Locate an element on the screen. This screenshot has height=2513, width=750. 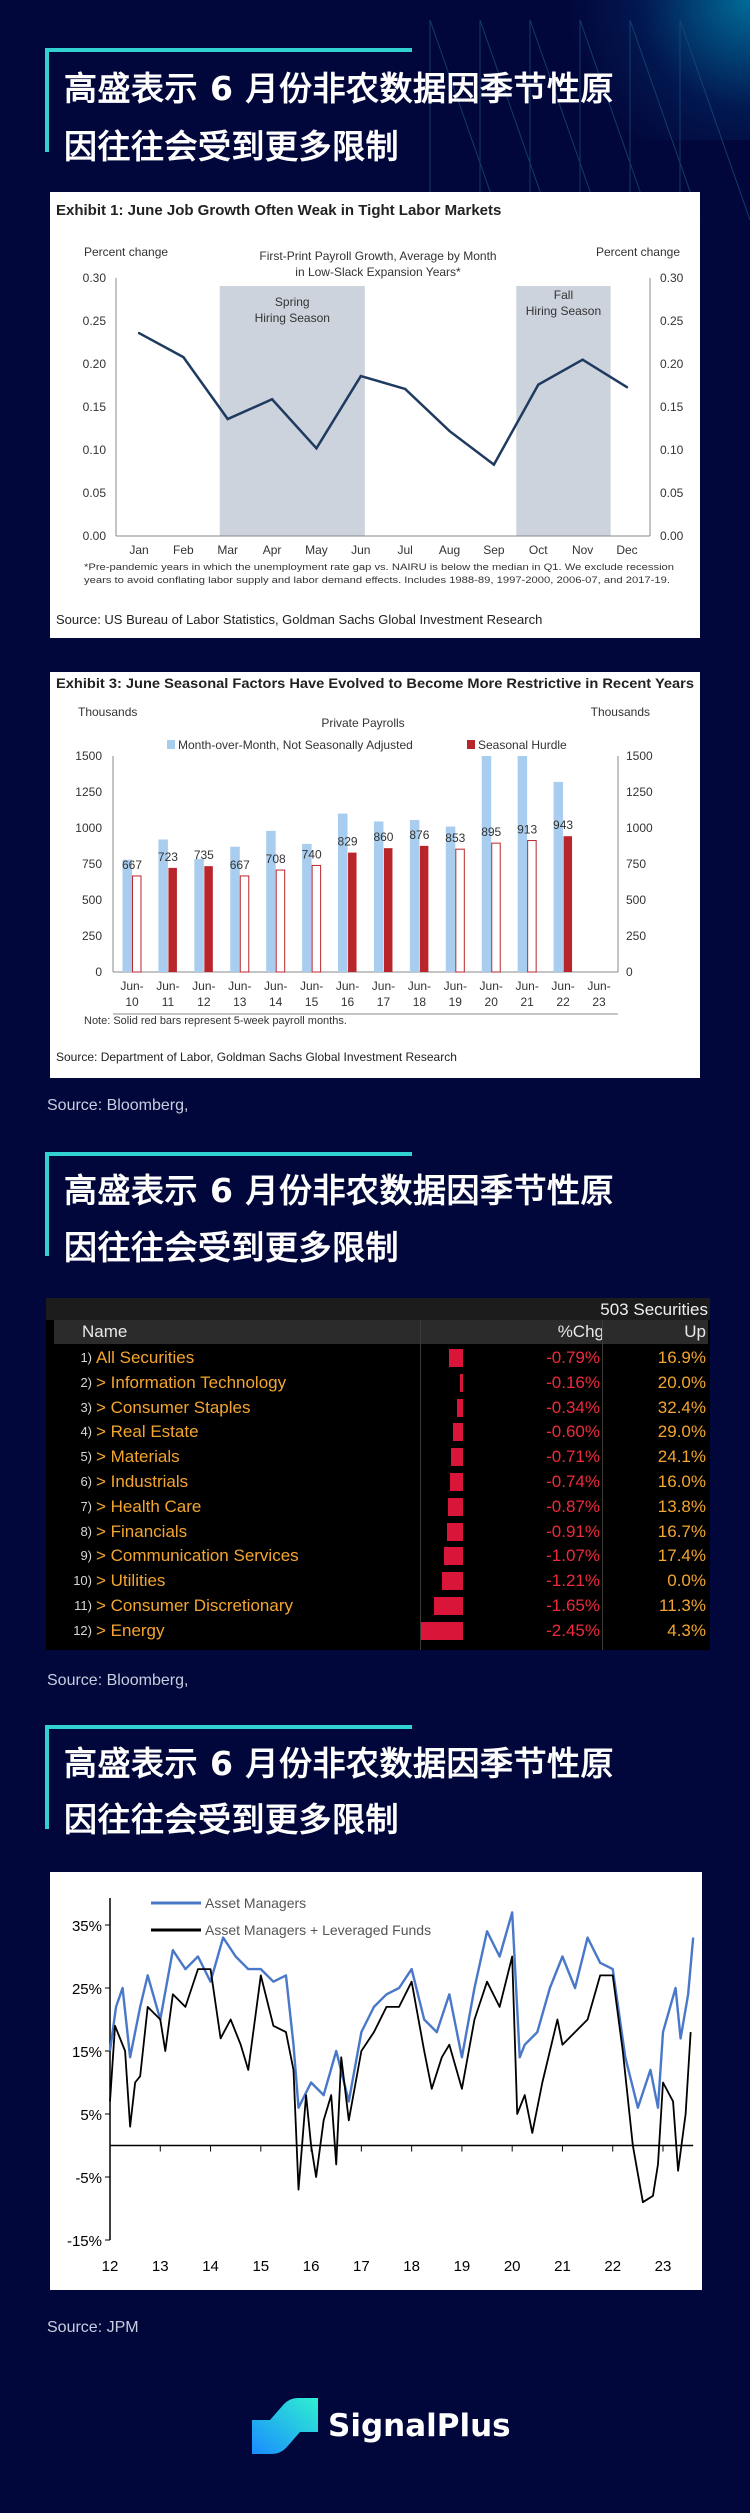
y-tick-label-left: 1250 is located at coordinates (88, 792).